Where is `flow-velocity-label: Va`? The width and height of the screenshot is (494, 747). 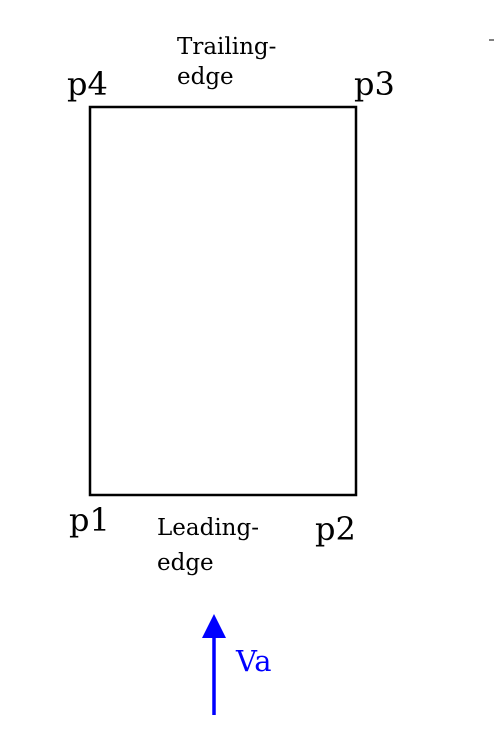 flow-velocity-label: Va is located at coordinates (253, 661).